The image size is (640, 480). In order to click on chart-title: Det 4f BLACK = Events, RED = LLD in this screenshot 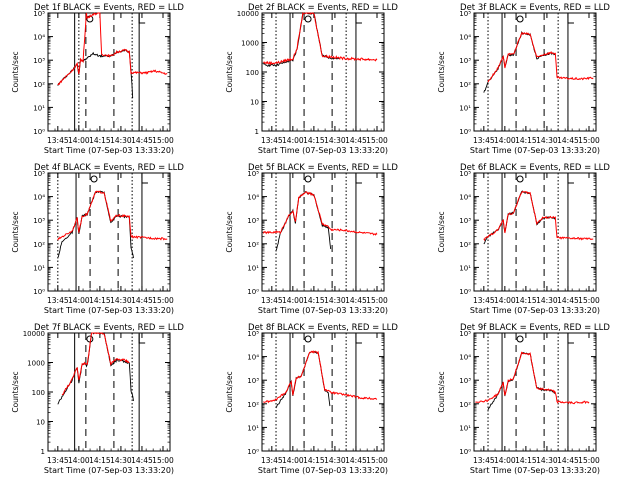, I will do `click(109, 168)`.